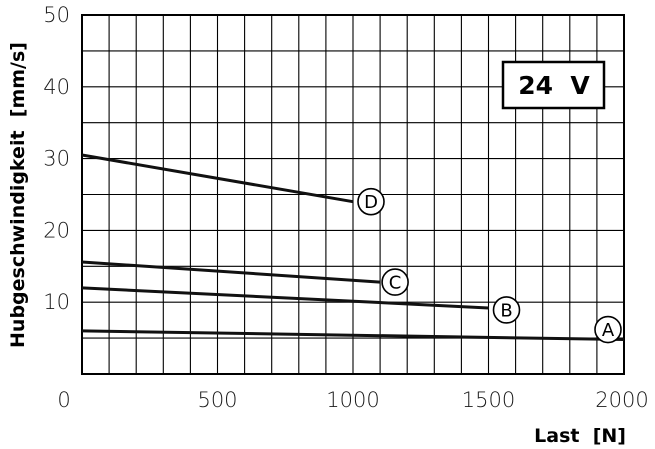 This screenshot has height=449, width=655. I want to click on y-tick-label: 30, so click(56, 159).